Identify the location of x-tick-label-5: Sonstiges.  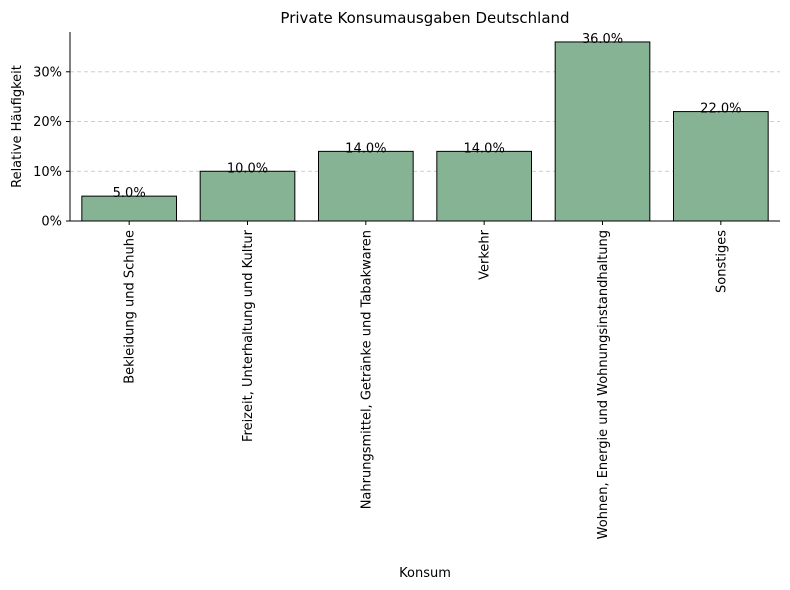
(721, 261).